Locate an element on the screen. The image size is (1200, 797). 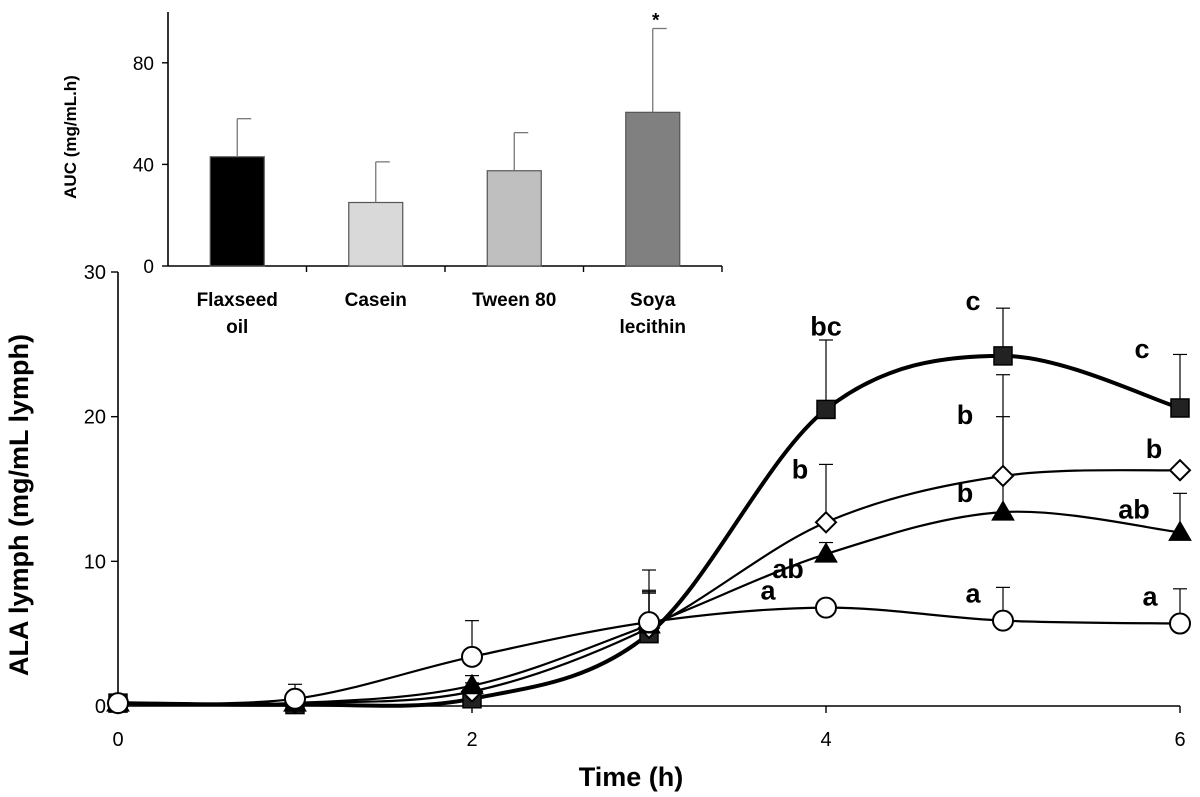
y-tick-label: 10 is located at coordinates (95, 562).